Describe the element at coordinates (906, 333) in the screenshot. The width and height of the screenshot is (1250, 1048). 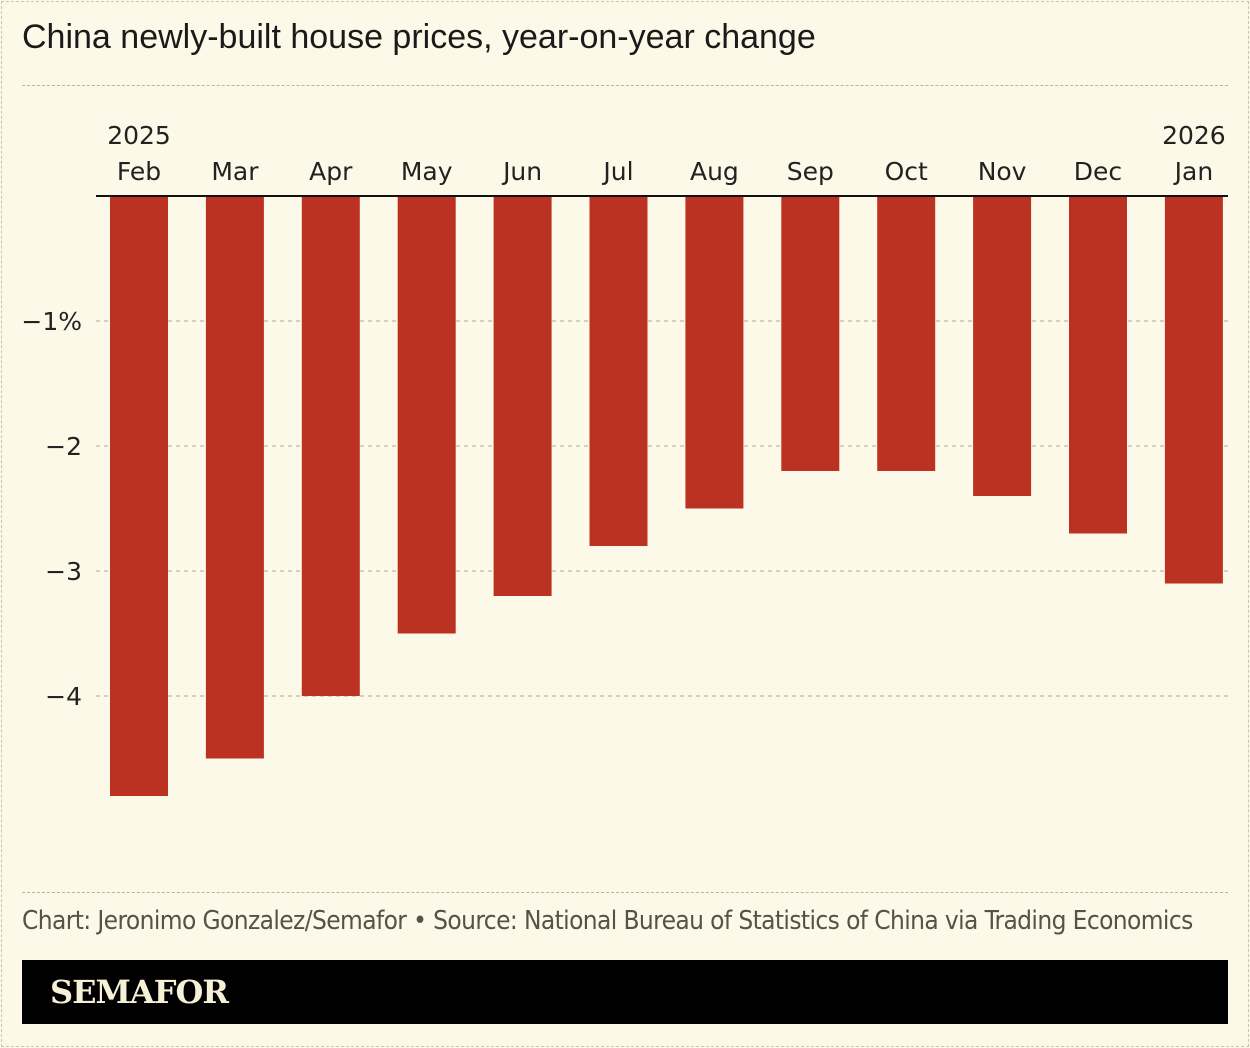
I see `bar-oct` at that location.